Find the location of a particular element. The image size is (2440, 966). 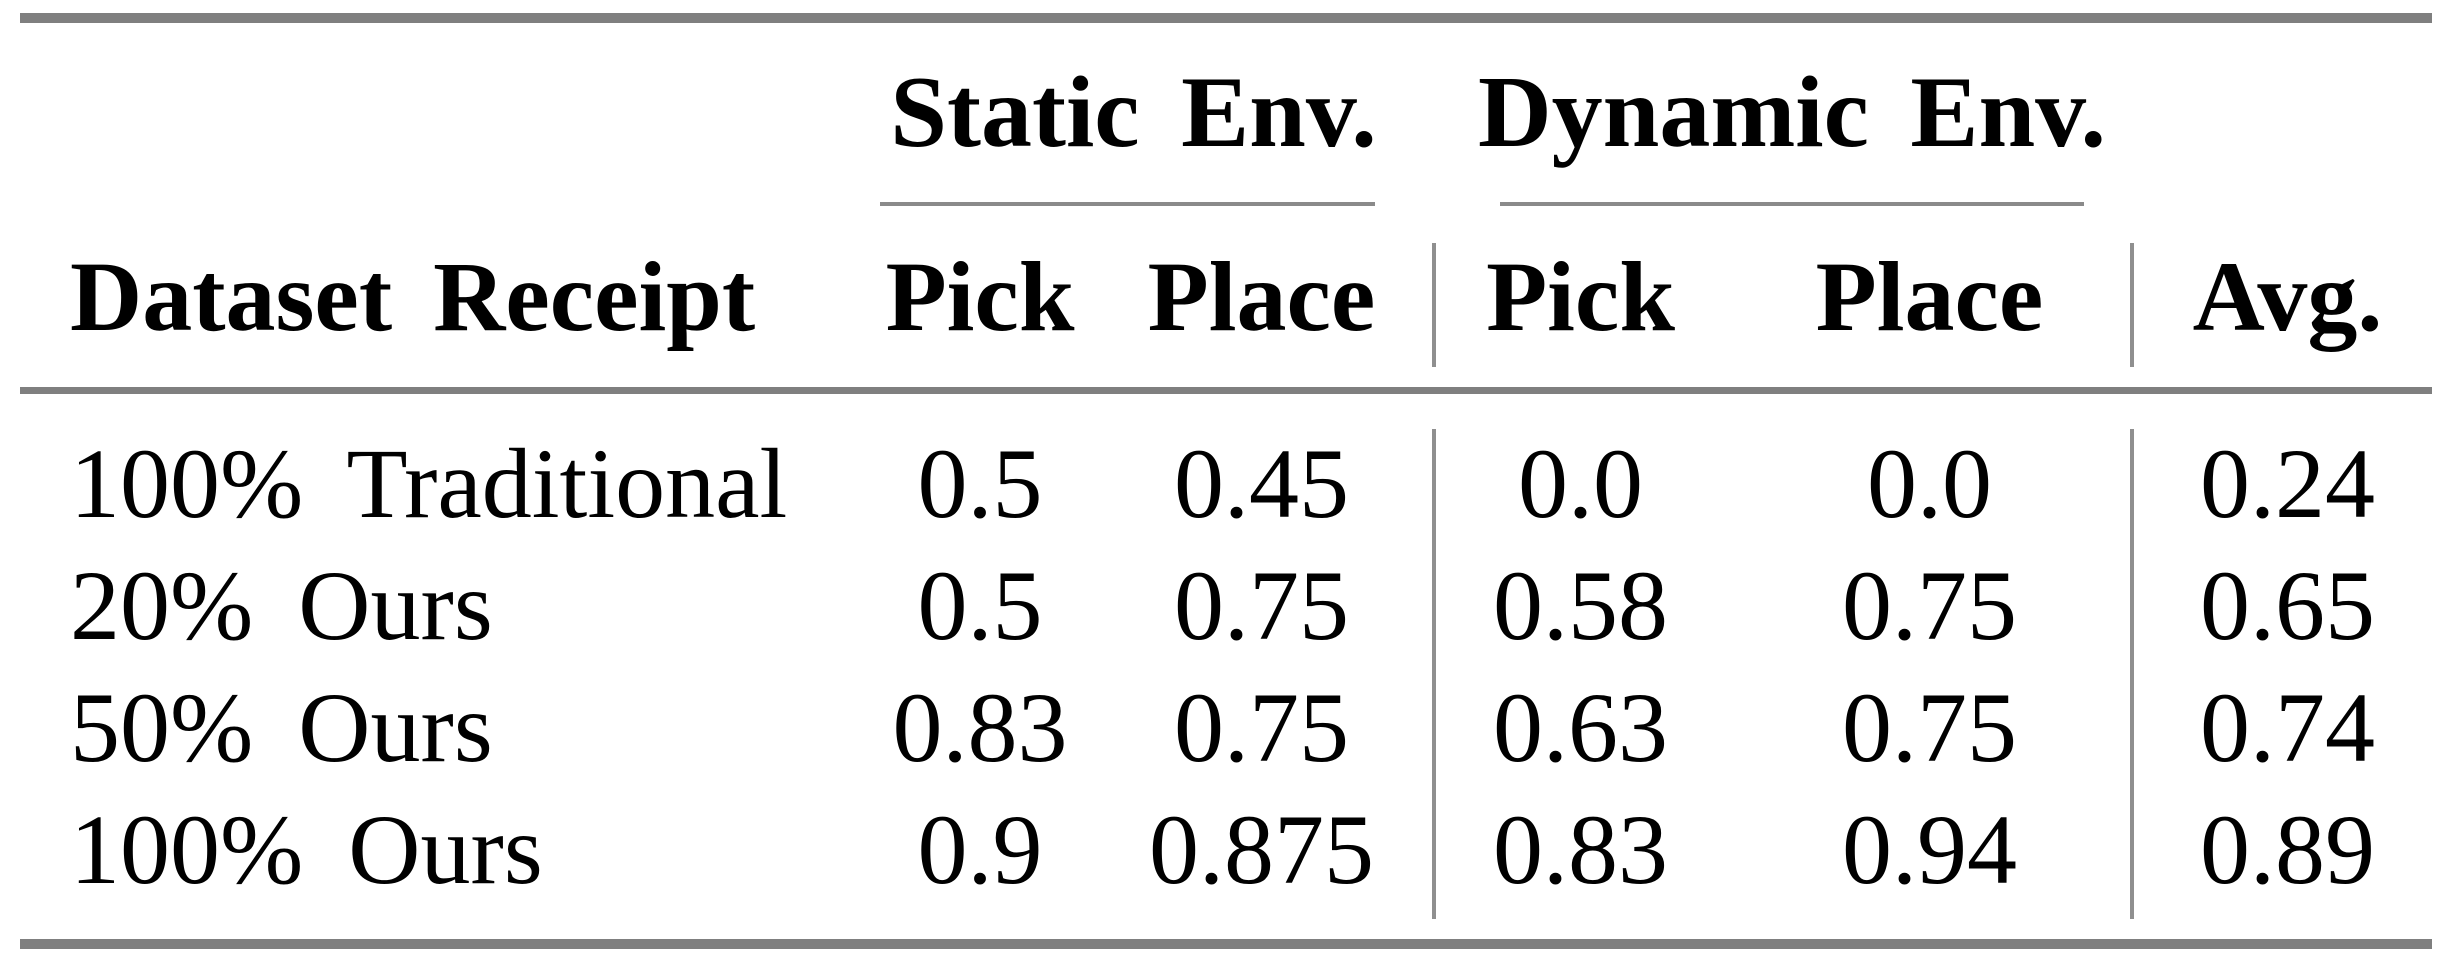

cmidrule-row is located at coordinates (1226, 204).